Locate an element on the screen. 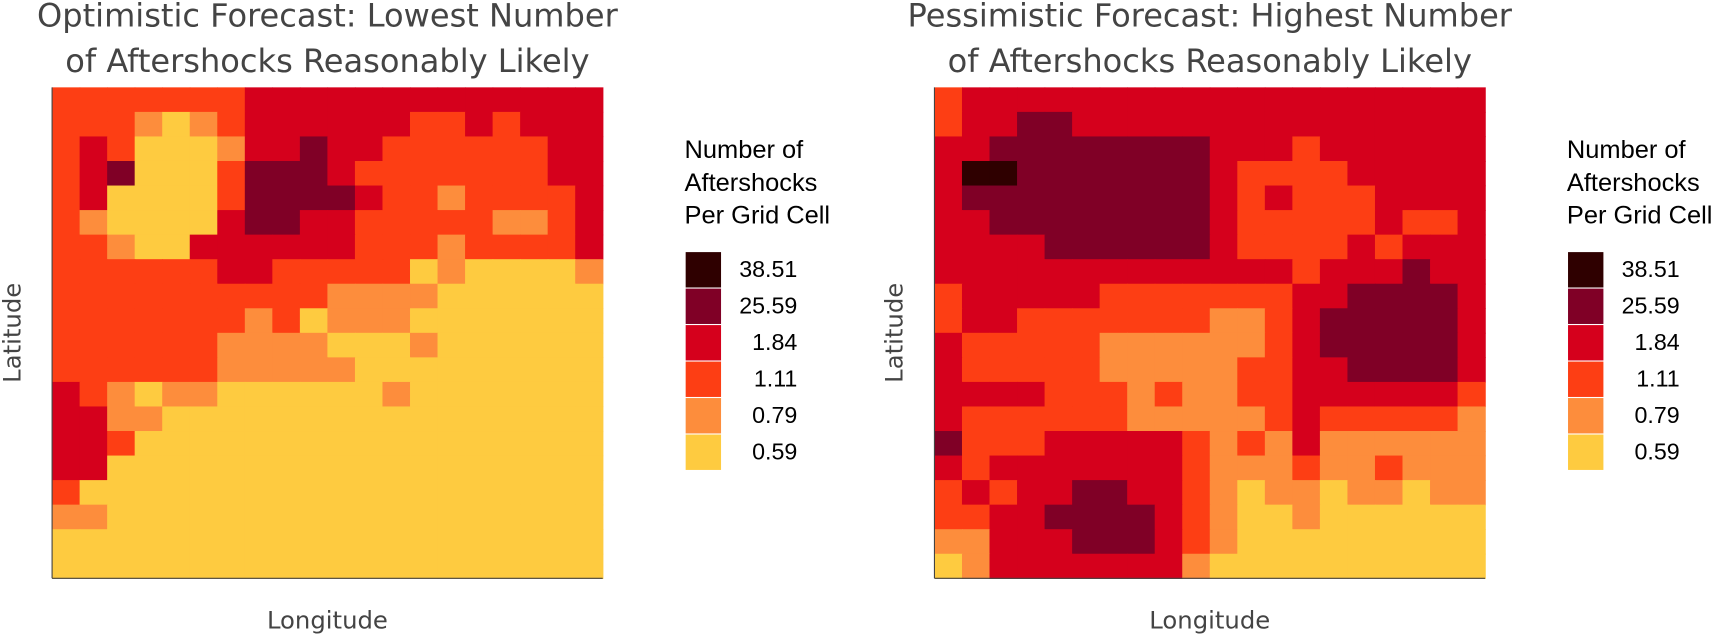 The height and width of the screenshot is (638, 1734). legend-title: Number of is located at coordinates (745, 150).